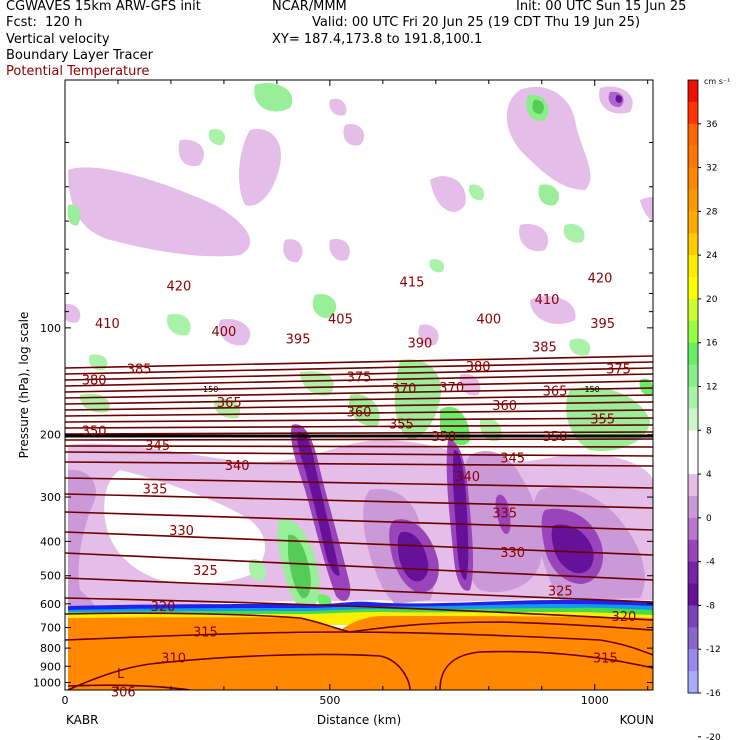  I want to click on header-field-boundary-layer: Boundary Layer Tracer, so click(79, 55).